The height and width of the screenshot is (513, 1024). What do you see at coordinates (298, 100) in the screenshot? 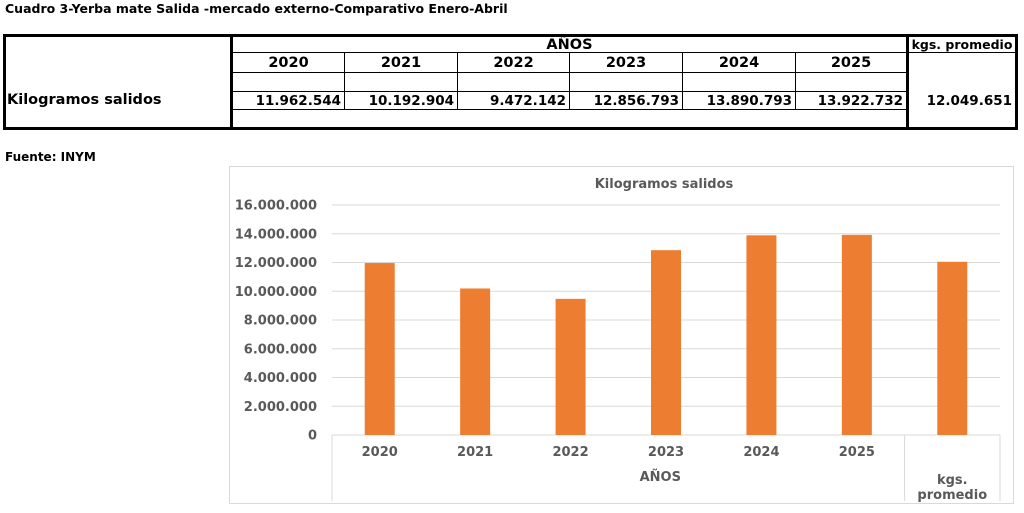
I see `table-cell-value: 11.962.544` at bounding box center [298, 100].